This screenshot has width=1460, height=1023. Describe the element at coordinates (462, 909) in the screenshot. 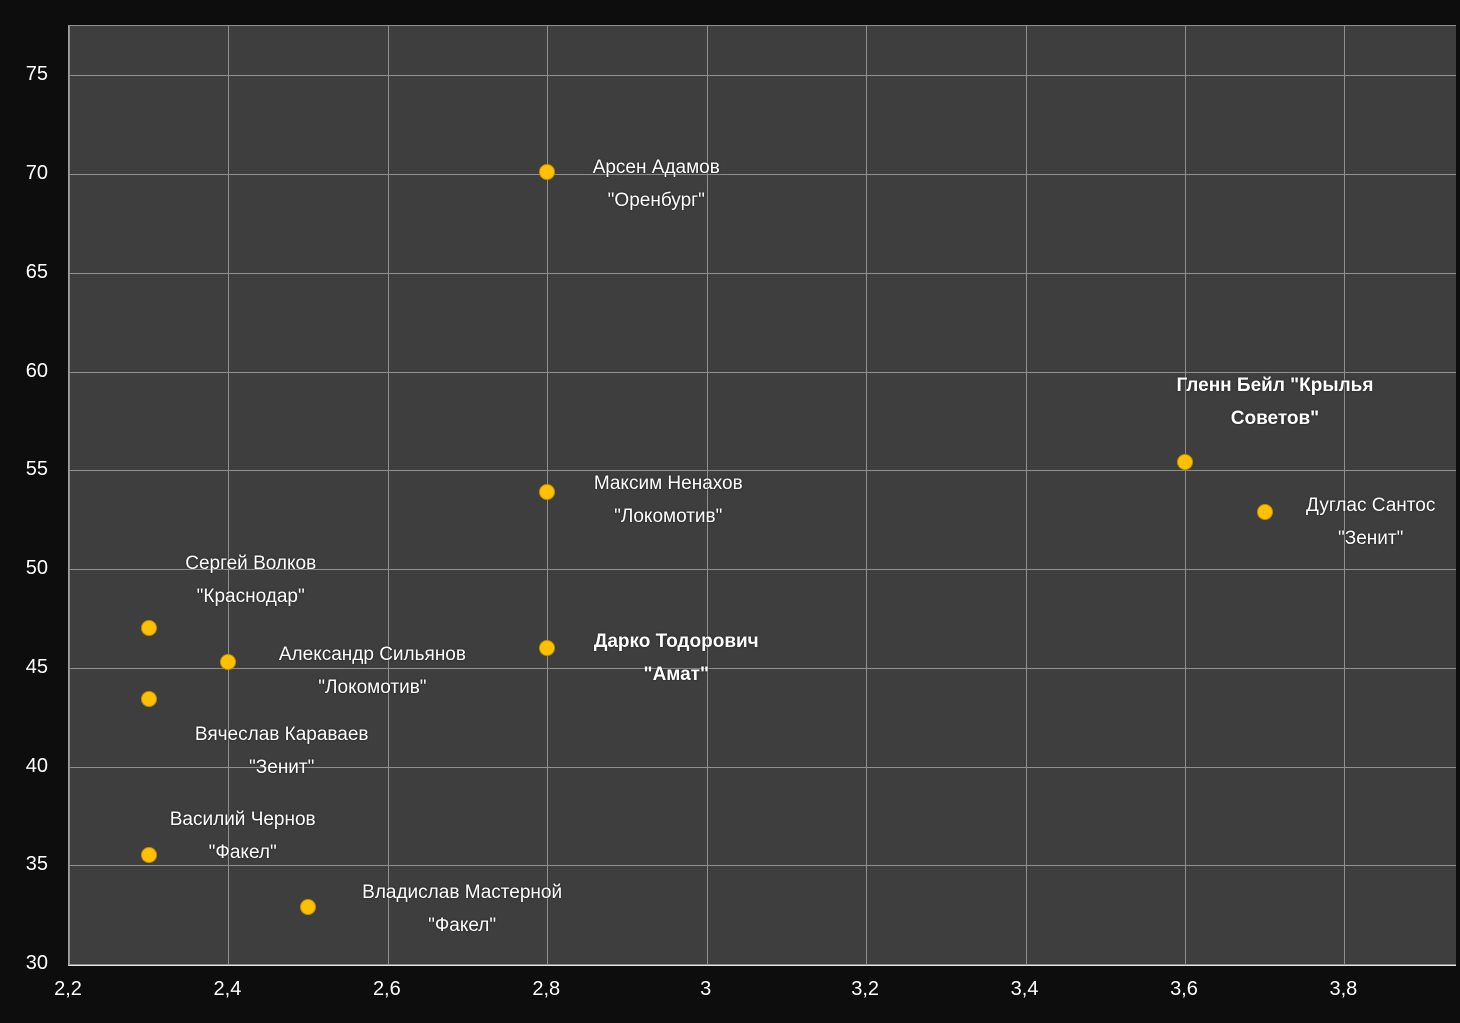

I see `data-point-label: Владислав Мастерной "Факел"` at that location.